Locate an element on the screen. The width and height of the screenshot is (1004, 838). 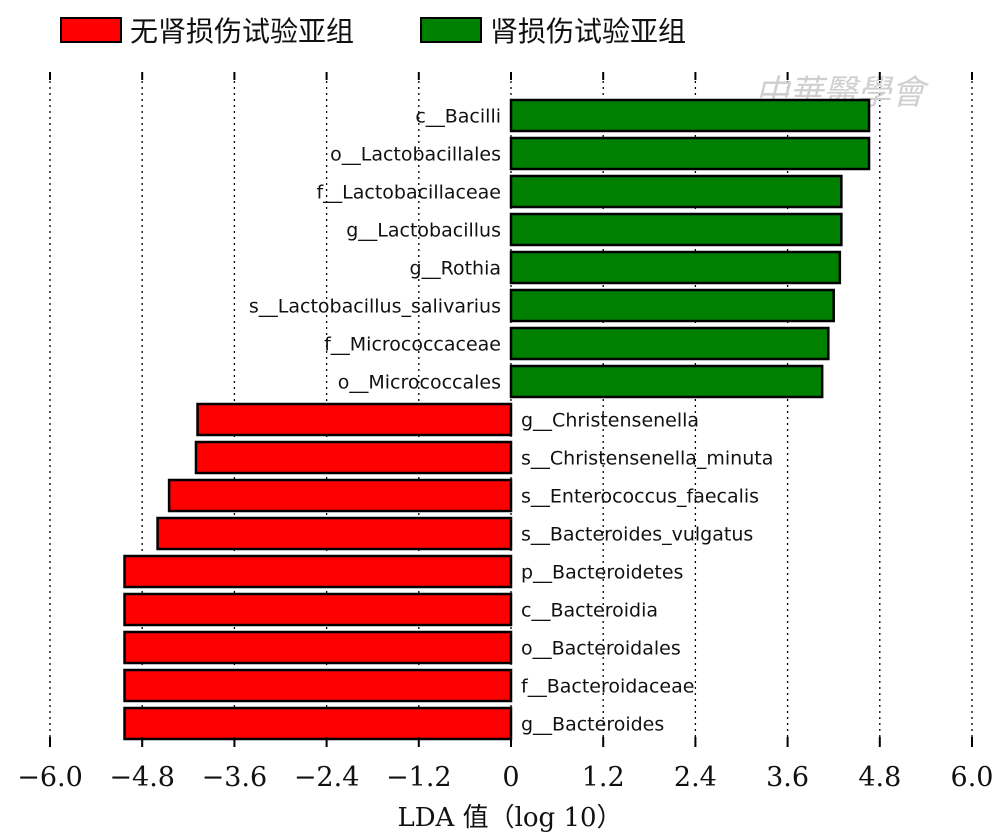
legend-label: 肾损伤试验亚组 is located at coordinates (588, 31).